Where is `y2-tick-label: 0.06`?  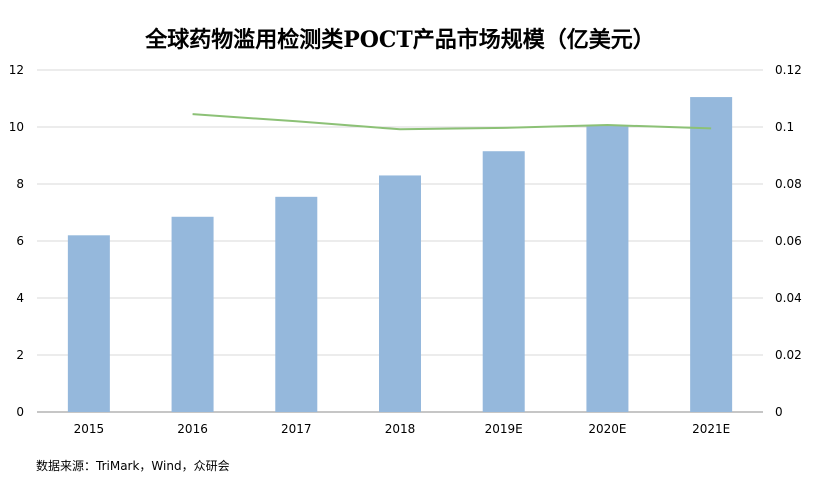 y2-tick-label: 0.06 is located at coordinates (788, 241).